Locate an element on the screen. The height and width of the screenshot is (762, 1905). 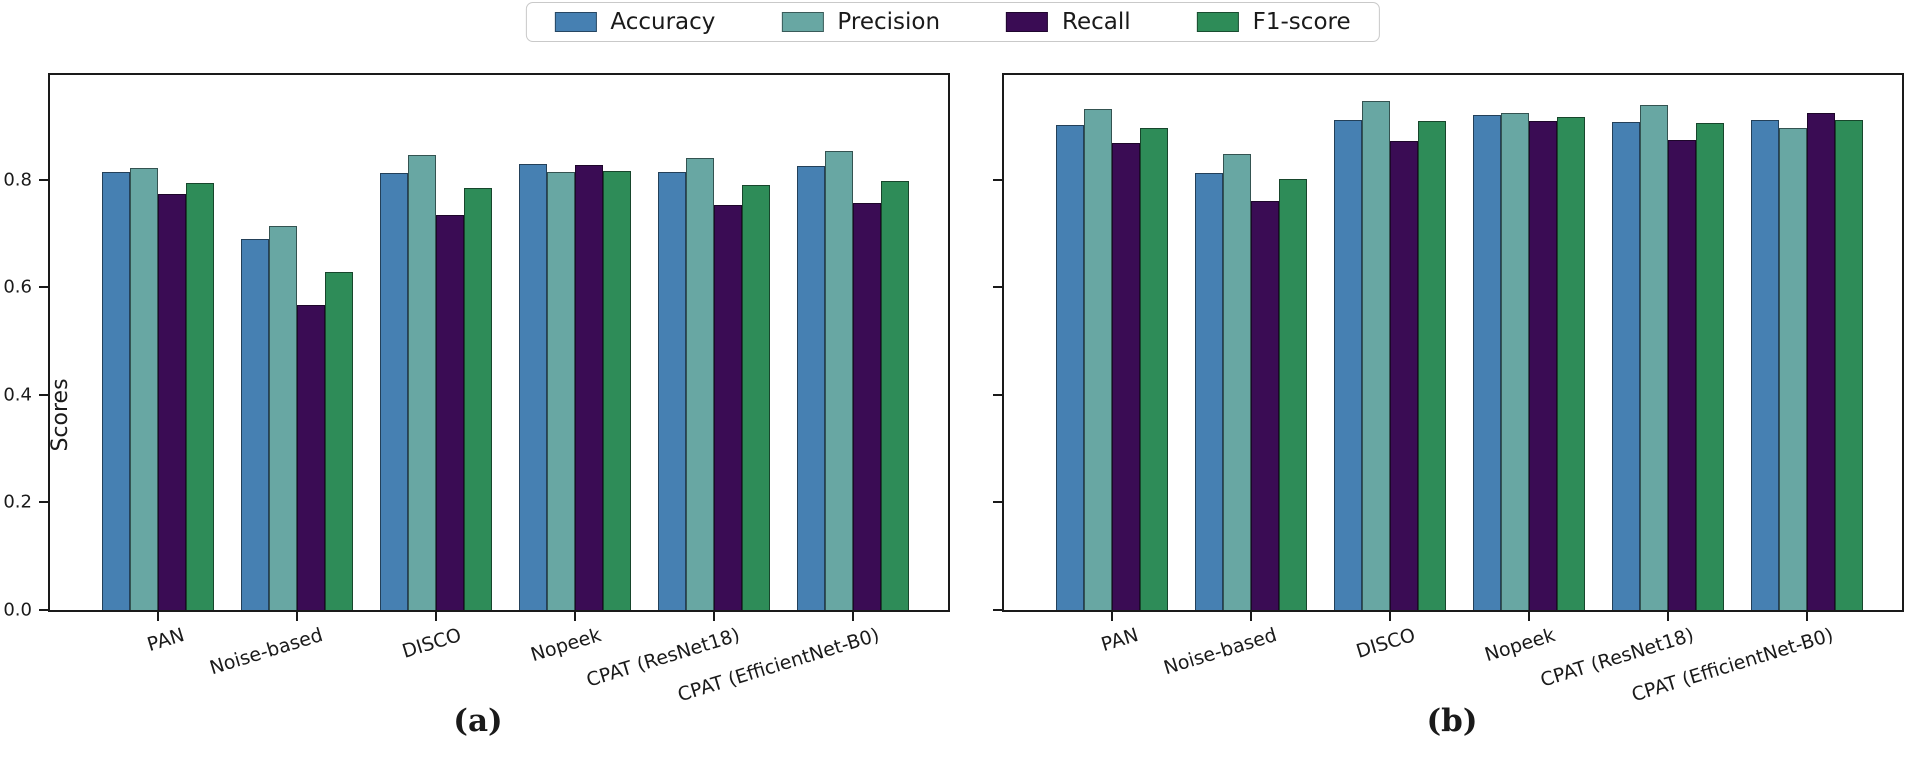
y-axis-label: Scores is located at coordinates (60, 415).